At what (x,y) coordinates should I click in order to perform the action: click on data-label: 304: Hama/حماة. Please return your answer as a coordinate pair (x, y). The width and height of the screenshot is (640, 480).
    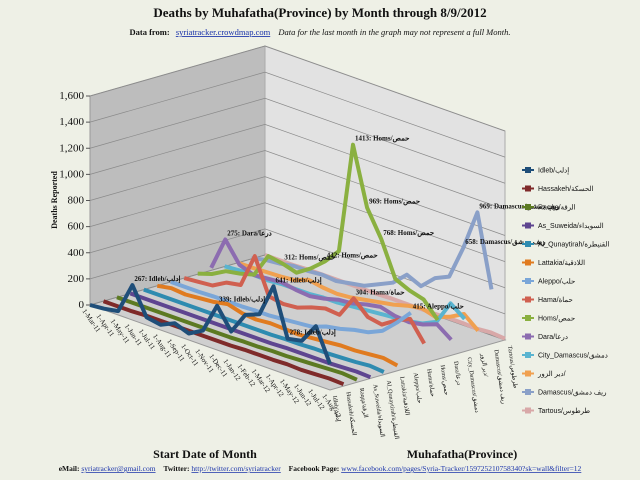
    Looking at the image, I should click on (380, 292).